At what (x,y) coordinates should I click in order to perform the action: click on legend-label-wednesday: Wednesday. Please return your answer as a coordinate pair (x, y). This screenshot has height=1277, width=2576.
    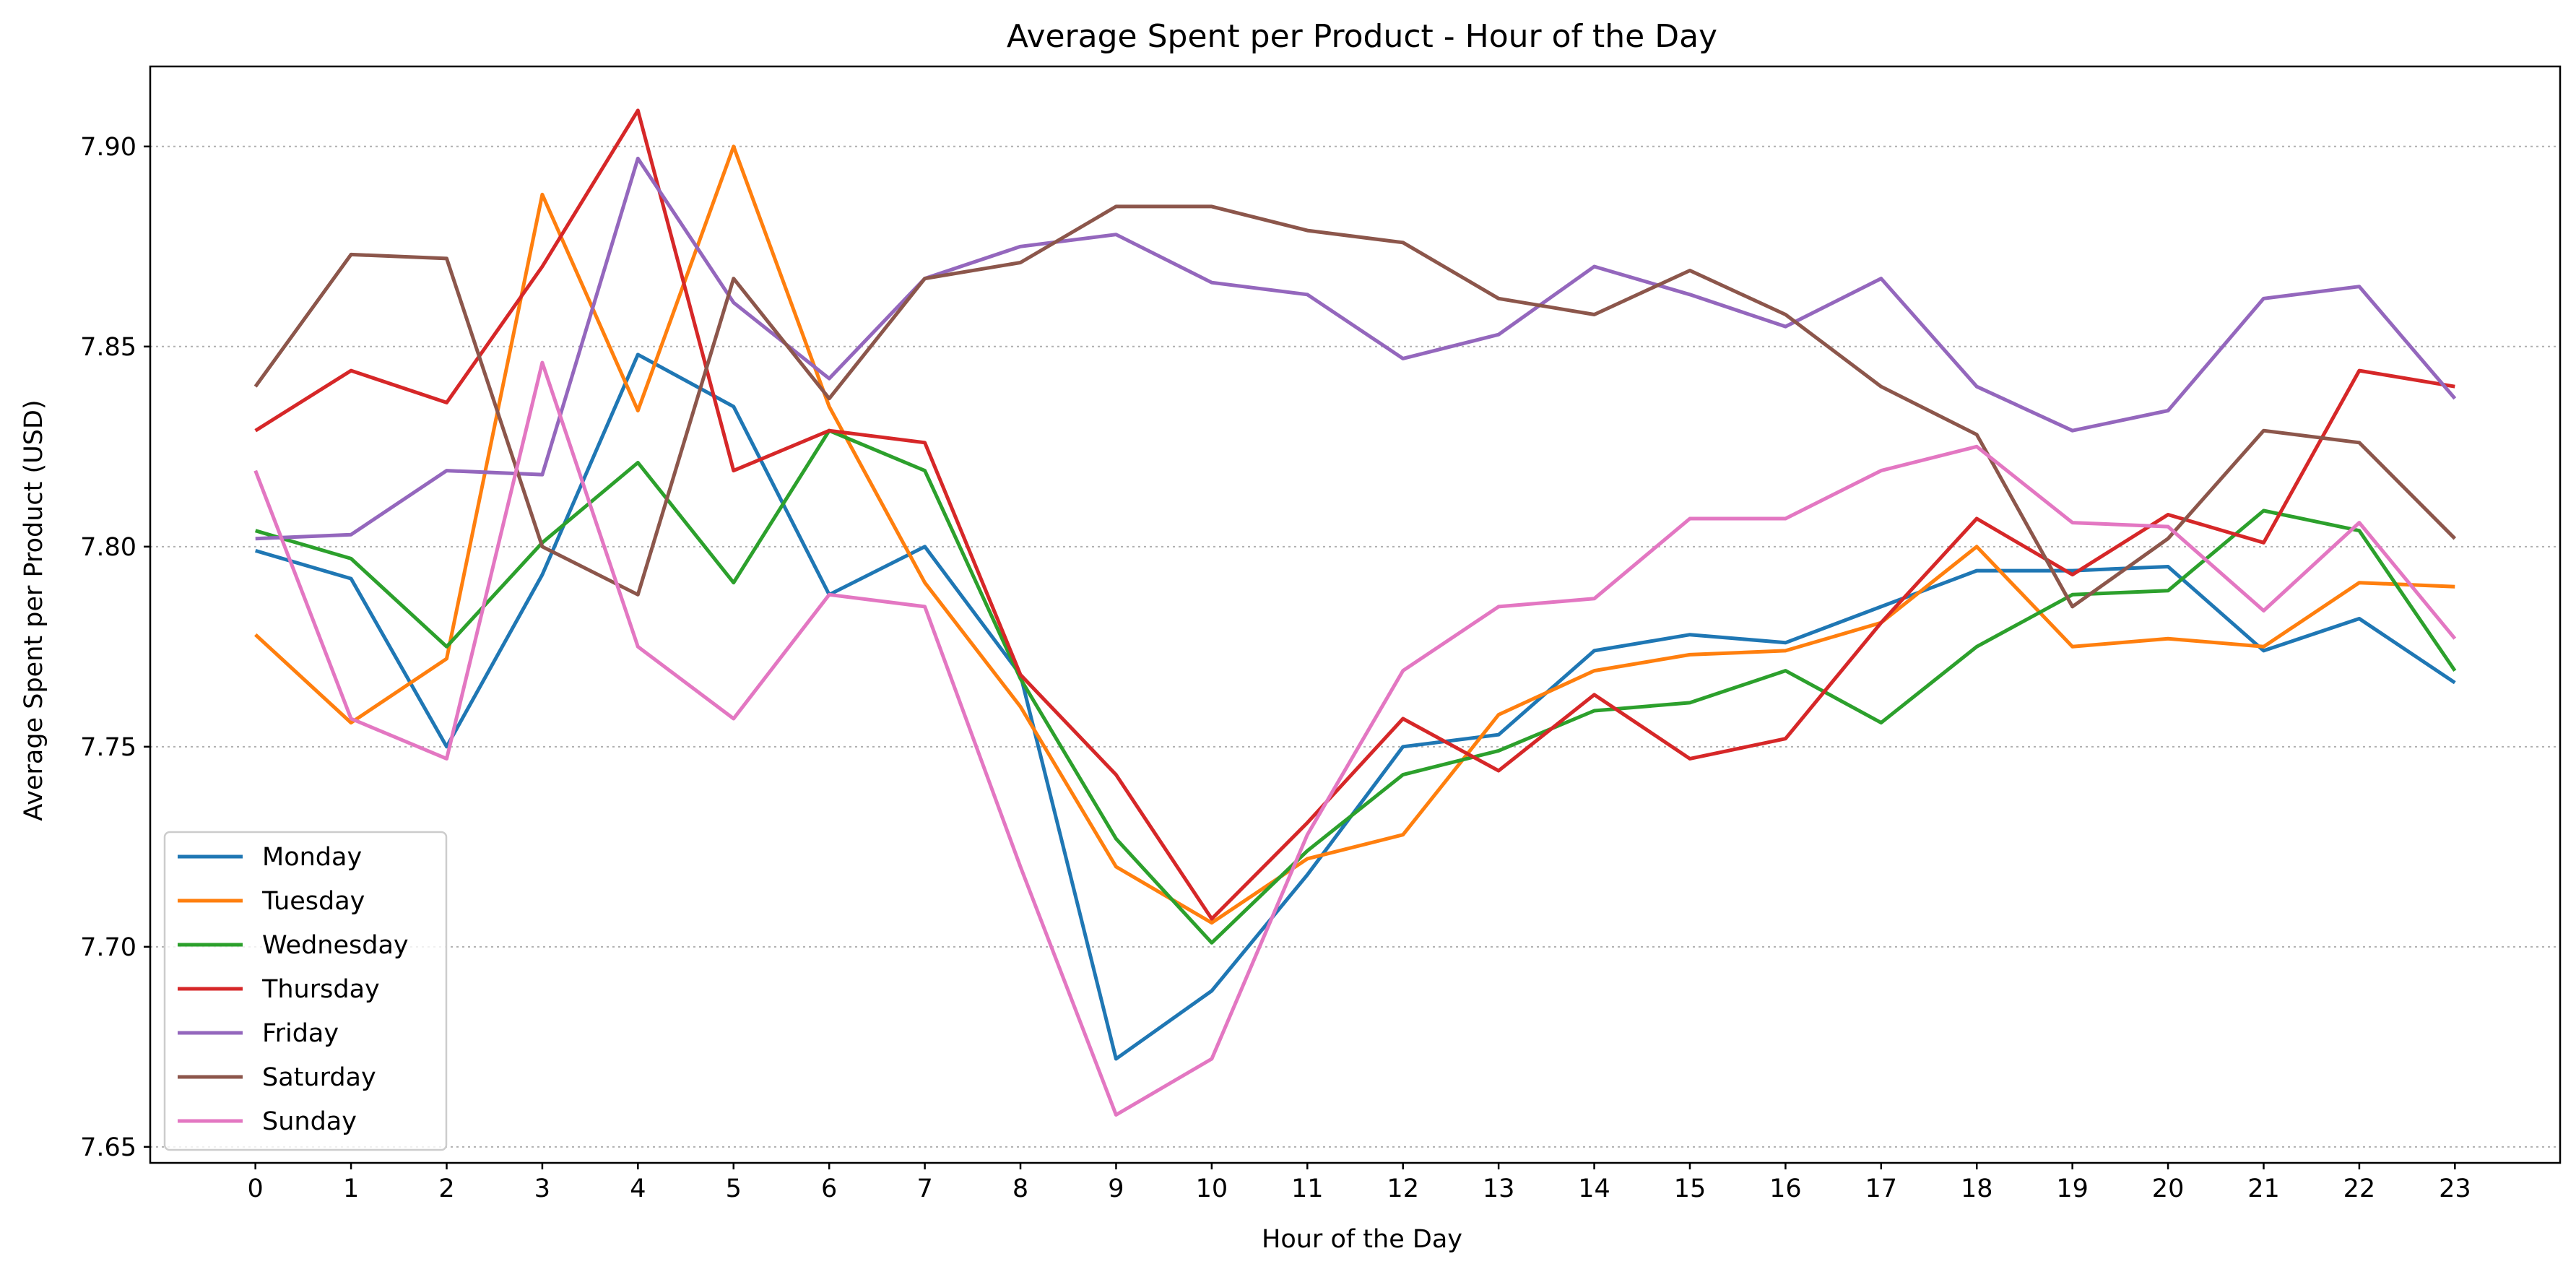
    Looking at the image, I should click on (335, 945).